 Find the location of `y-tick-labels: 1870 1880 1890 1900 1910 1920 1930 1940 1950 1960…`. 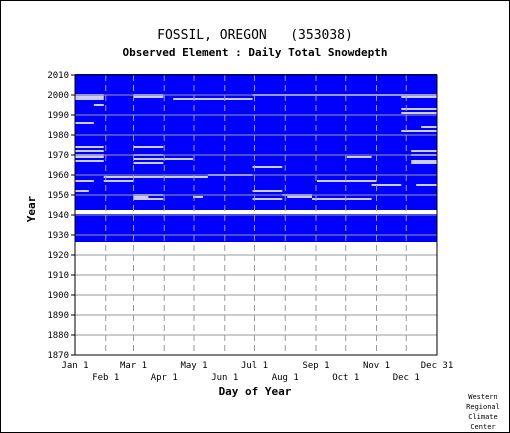

y-tick-labels: 1870 1880 1890 1900 1910 1920 1930 1940 1950 1960… is located at coordinates (58, 216).